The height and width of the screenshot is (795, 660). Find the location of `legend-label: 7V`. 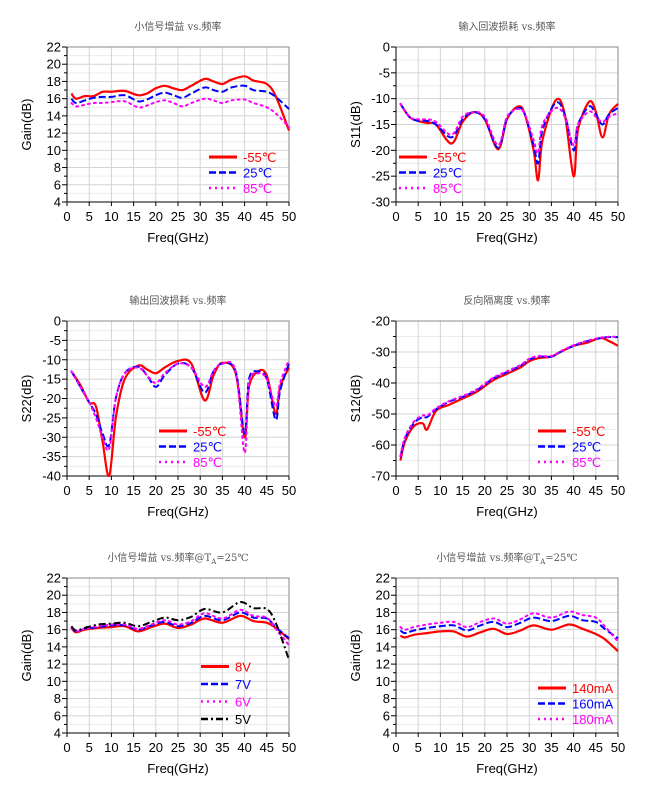

legend-label: 7V is located at coordinates (243, 684).